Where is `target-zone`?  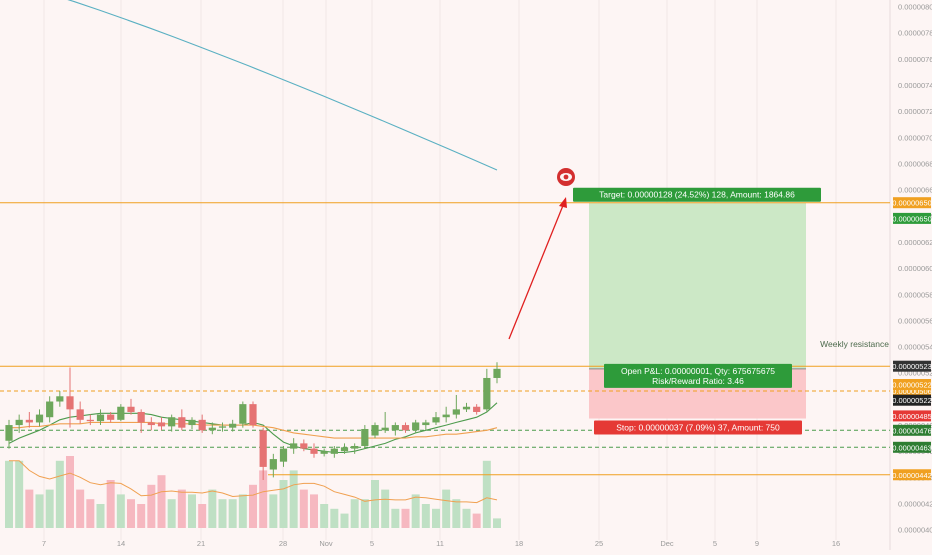 target-zone is located at coordinates (697, 285).